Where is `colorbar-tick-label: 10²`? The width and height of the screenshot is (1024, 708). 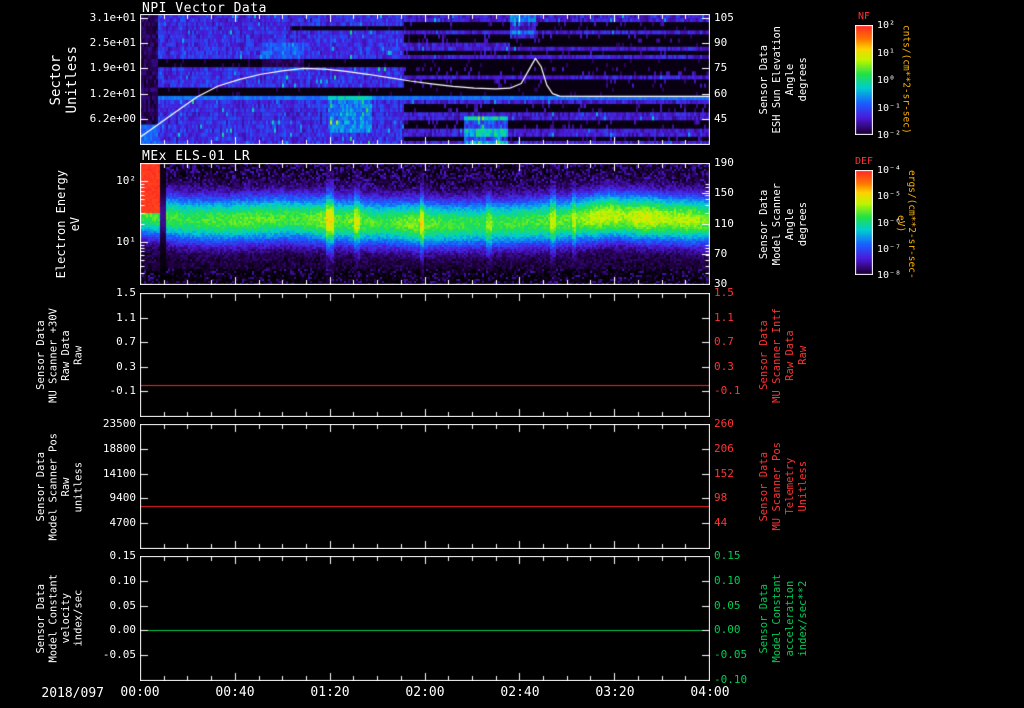 colorbar-tick-label: 10² is located at coordinates (886, 25).